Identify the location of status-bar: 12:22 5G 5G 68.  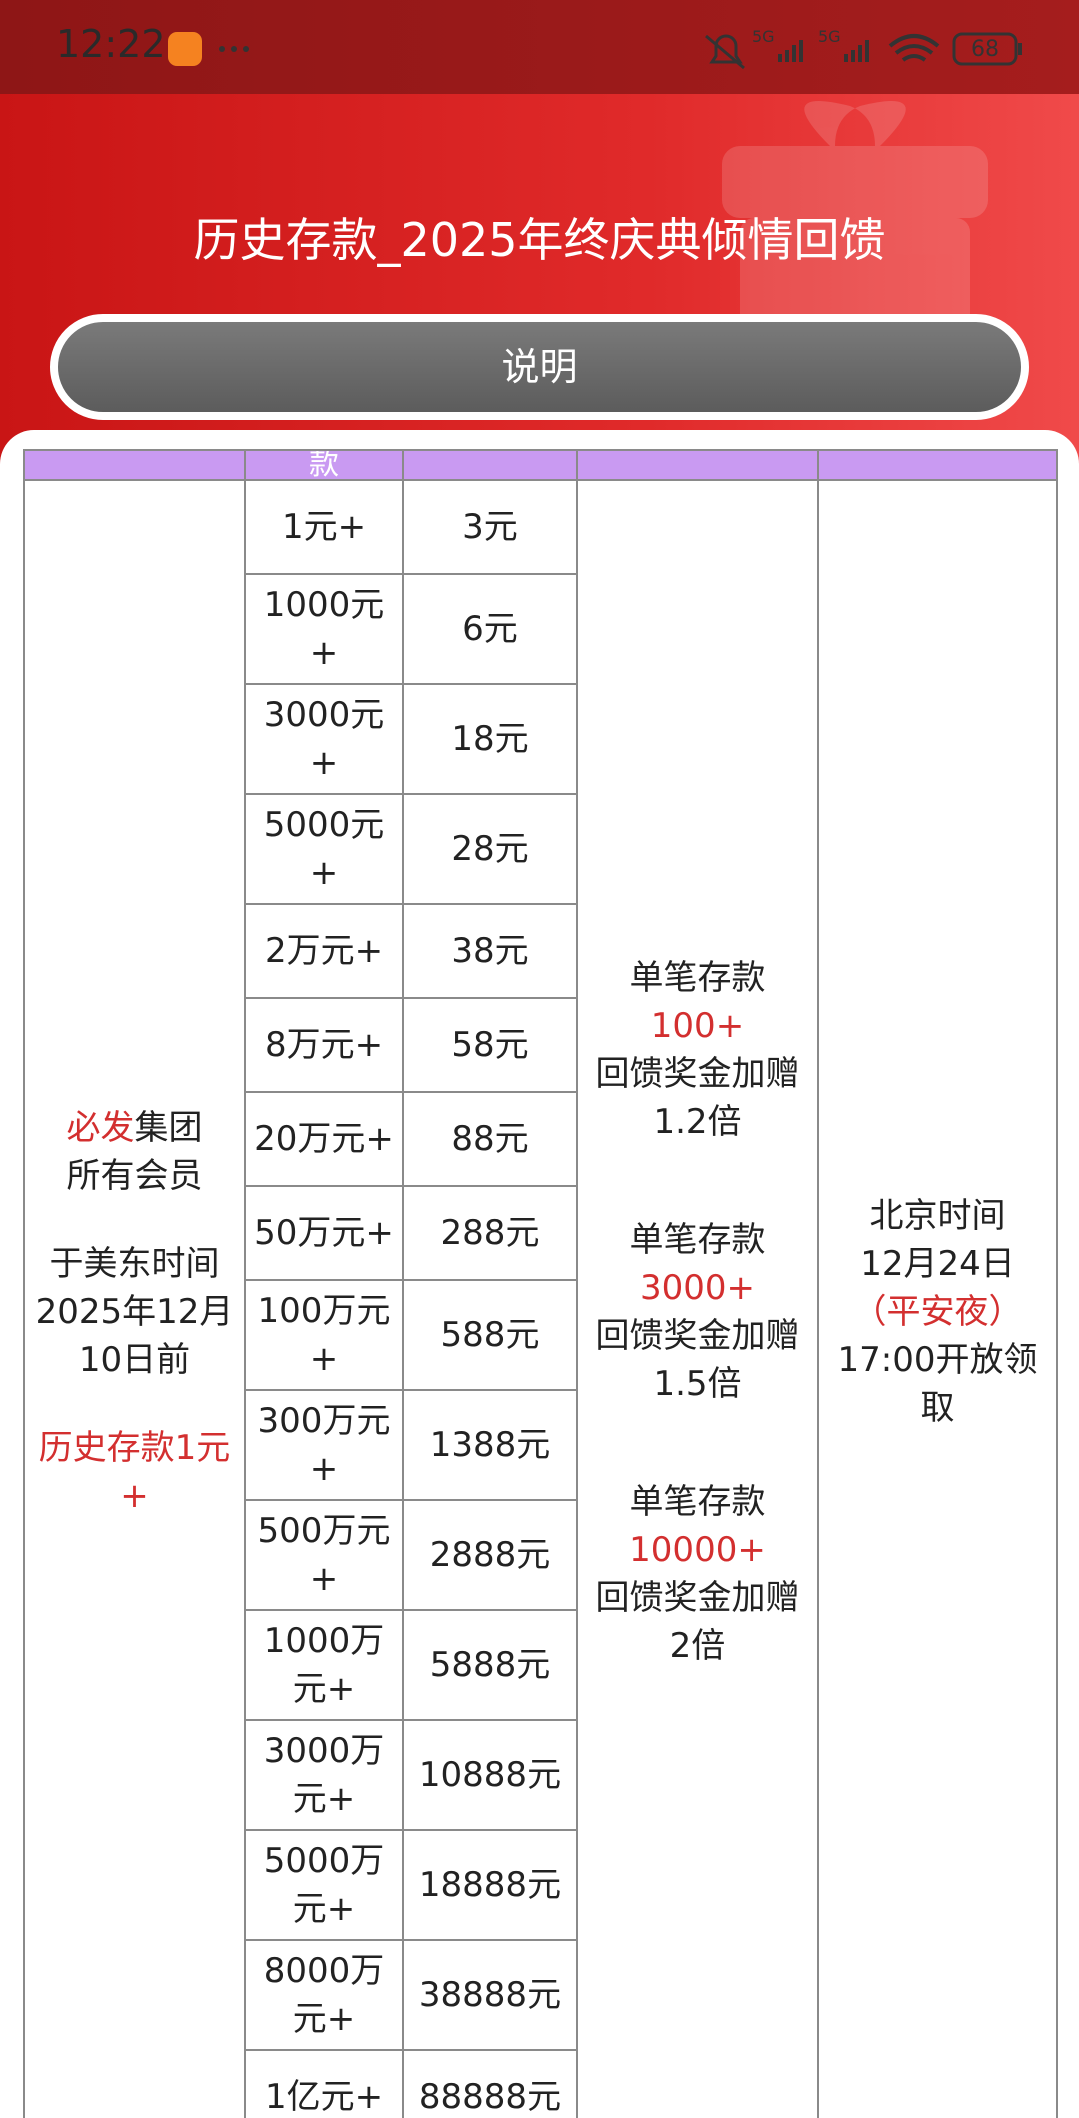
(539, 47).